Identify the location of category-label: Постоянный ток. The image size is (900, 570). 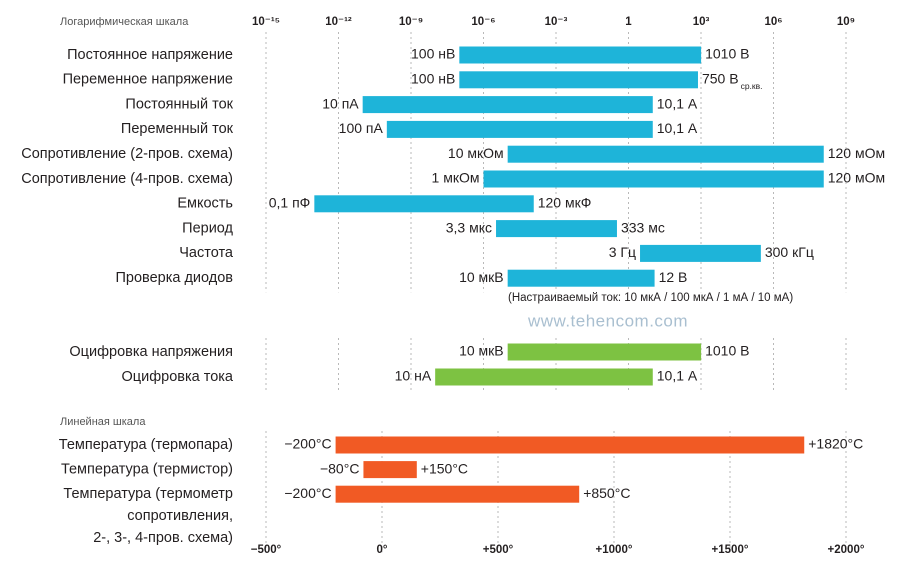
(179, 104).